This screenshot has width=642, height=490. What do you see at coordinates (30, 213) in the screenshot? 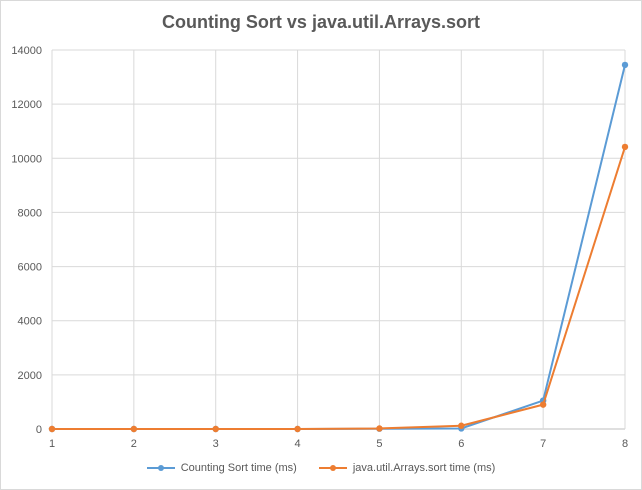
I see `y-tick-label: 8000` at bounding box center [30, 213].